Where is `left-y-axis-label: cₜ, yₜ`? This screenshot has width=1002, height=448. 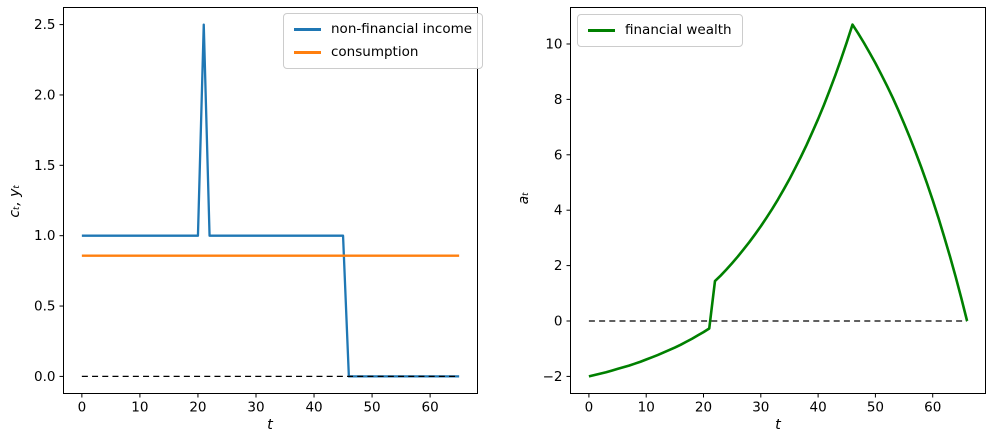 left-y-axis-label: cₜ, yₜ is located at coordinates (15, 201).